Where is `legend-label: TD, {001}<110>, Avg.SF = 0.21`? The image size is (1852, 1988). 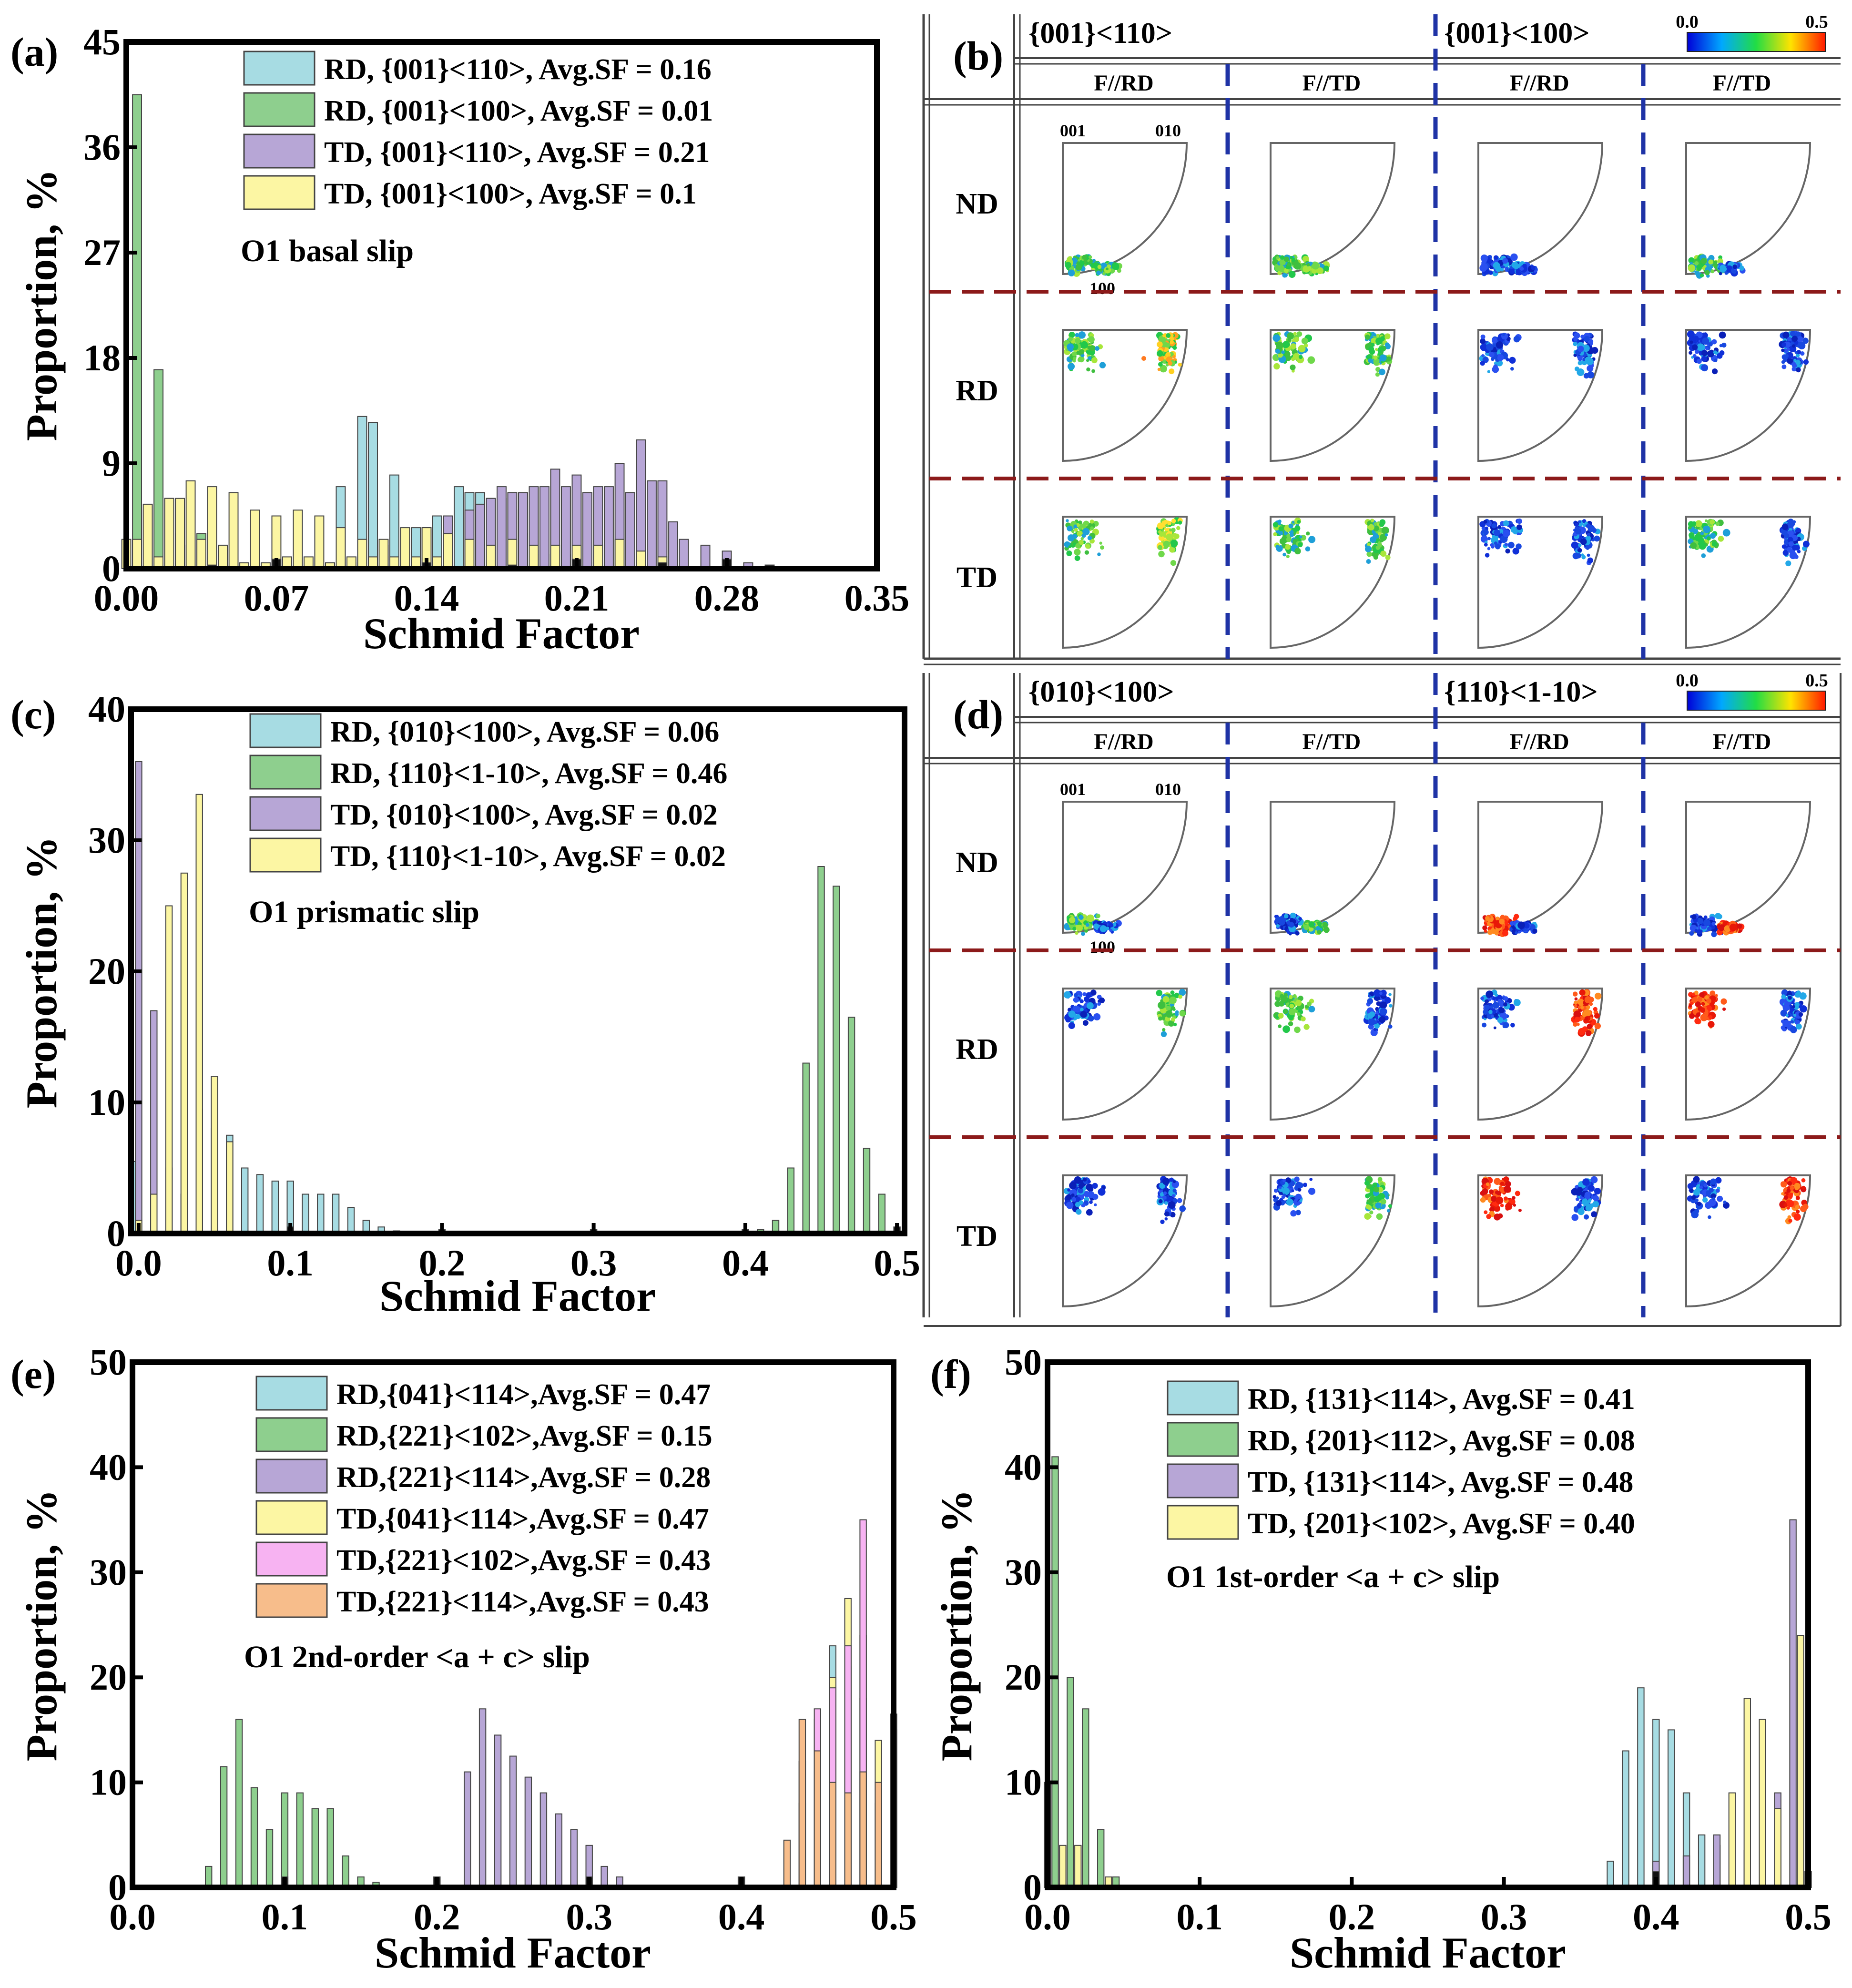 legend-label: TD, {001}<110>, Avg.SF = 0.21 is located at coordinates (517, 152).